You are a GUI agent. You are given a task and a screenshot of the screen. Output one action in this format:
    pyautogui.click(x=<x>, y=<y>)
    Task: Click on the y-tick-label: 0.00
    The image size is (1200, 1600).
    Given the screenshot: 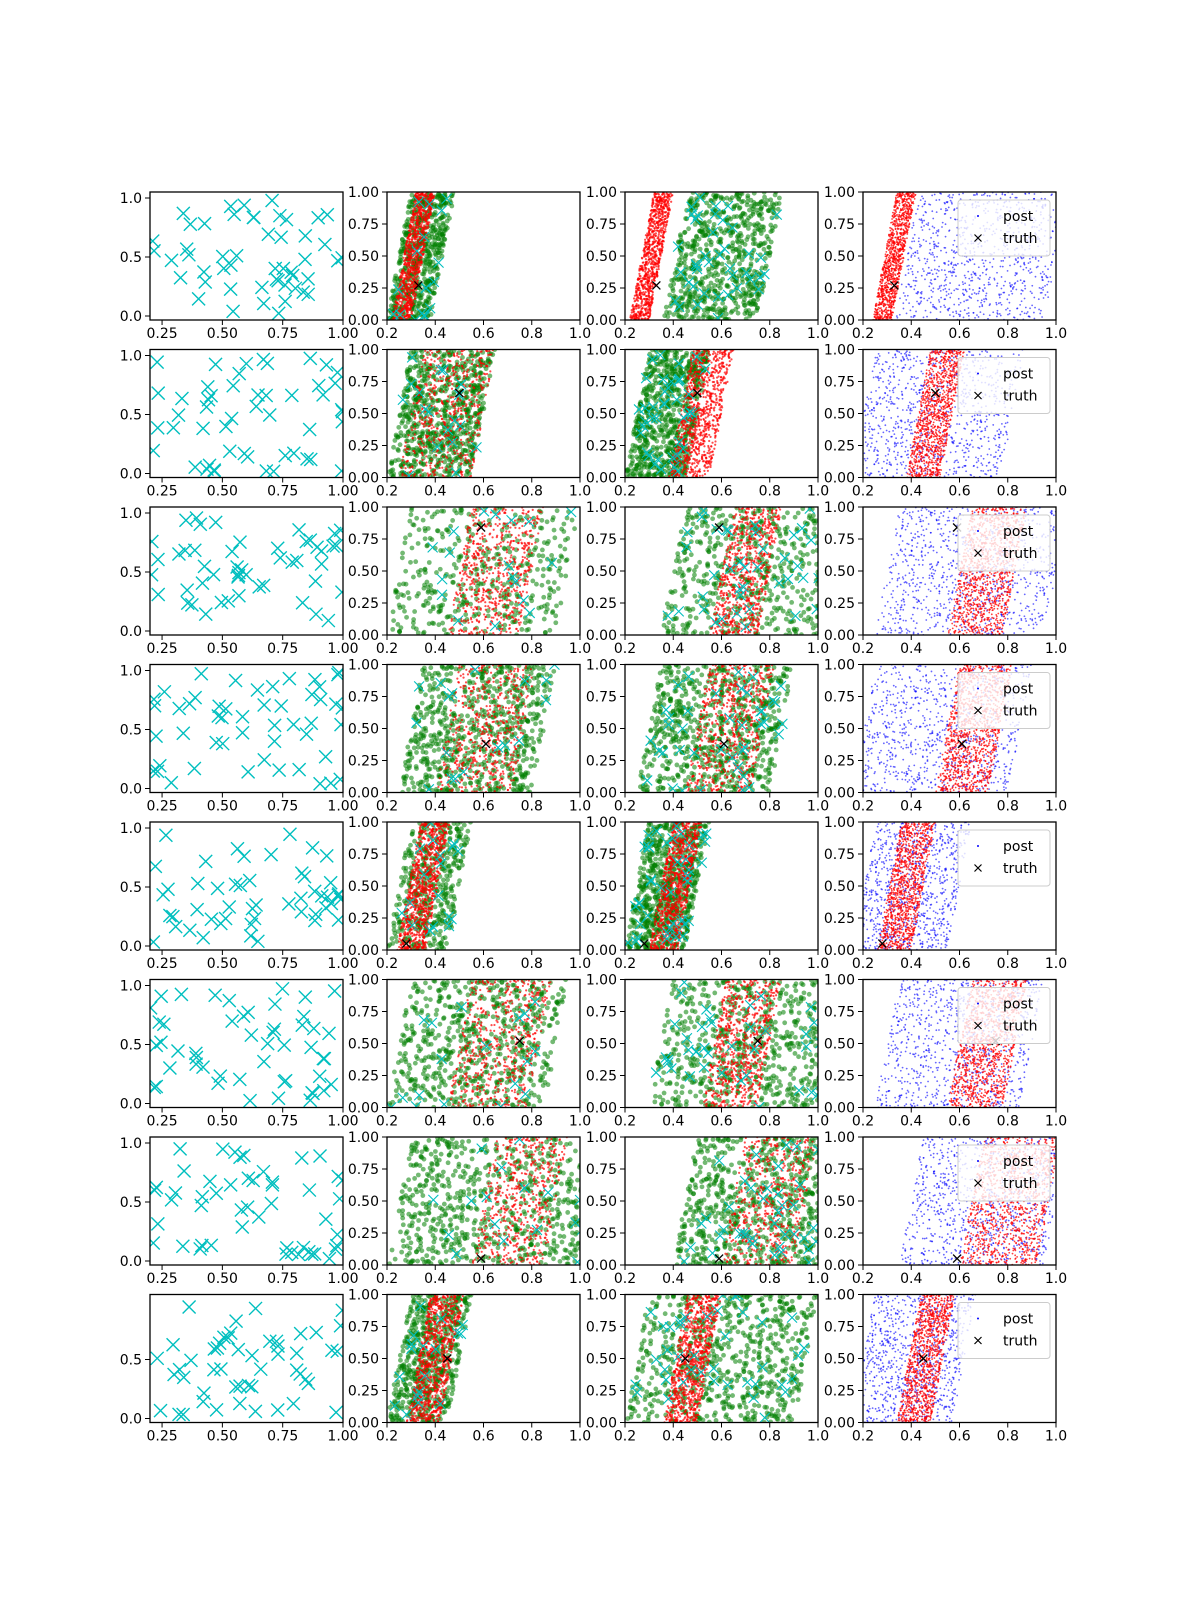 What is the action you would take?
    pyautogui.click(x=363, y=321)
    